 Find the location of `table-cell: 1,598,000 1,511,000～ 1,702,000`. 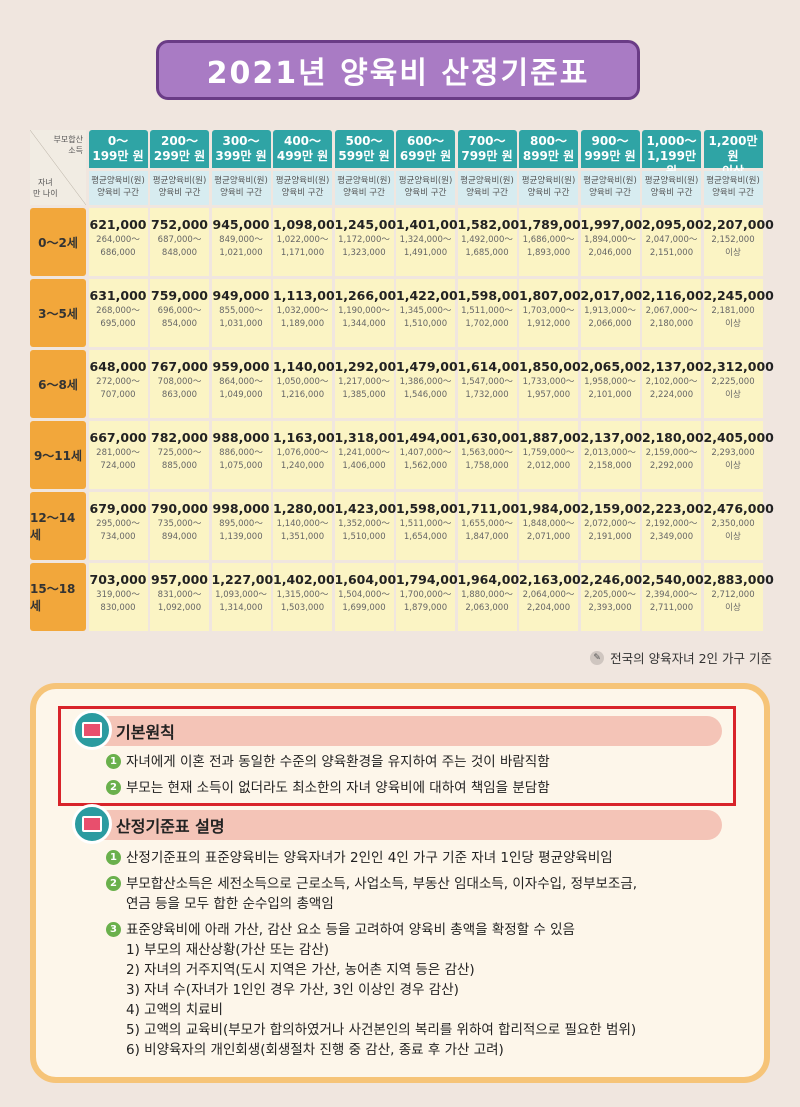

table-cell: 1,598,000 1,511,000～ 1,702,000 is located at coordinates (492, 313).